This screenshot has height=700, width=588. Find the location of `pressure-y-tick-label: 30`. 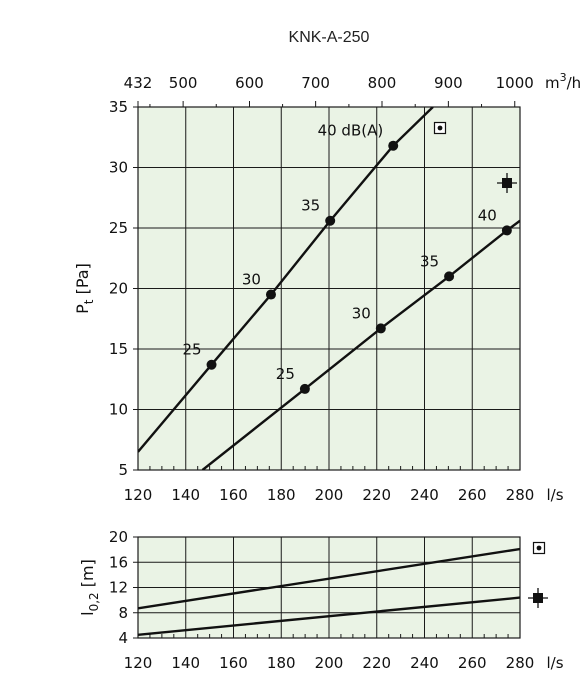

pressure-y-tick-label: 30 is located at coordinates (118, 168).